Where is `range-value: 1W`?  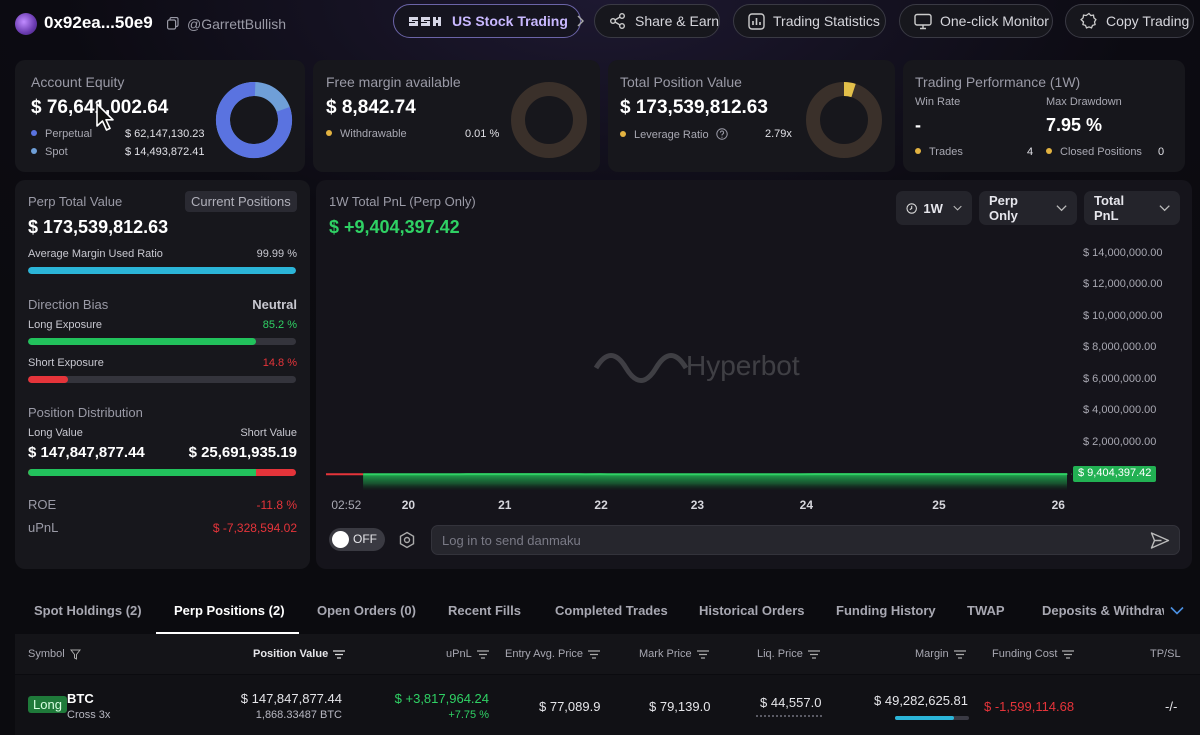 range-value: 1W is located at coordinates (933, 208).